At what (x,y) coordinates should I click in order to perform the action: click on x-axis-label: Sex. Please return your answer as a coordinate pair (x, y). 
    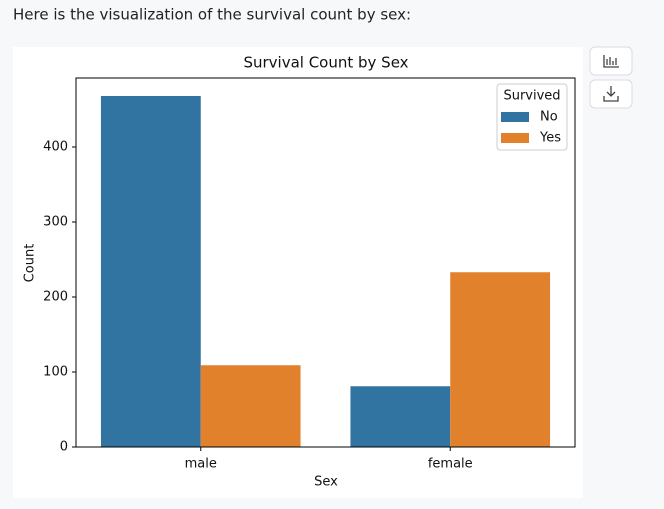
    Looking at the image, I should click on (326, 482).